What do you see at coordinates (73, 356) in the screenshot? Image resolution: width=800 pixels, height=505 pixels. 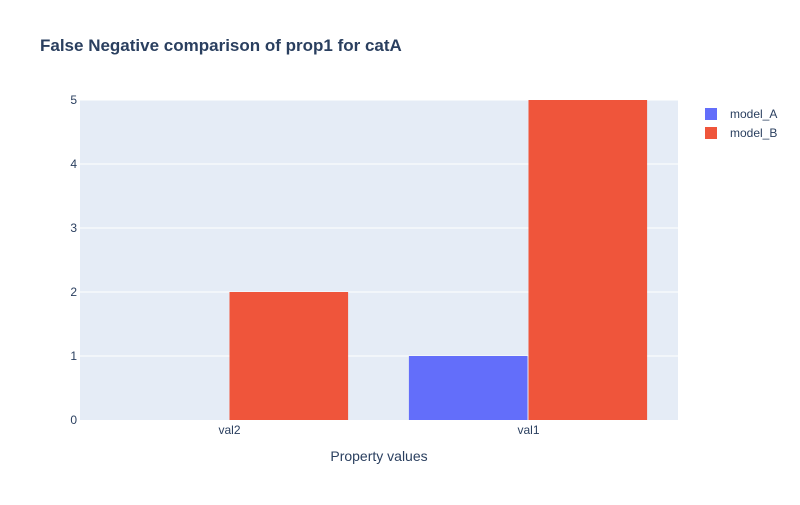 I see `y-tick-label: 1` at bounding box center [73, 356].